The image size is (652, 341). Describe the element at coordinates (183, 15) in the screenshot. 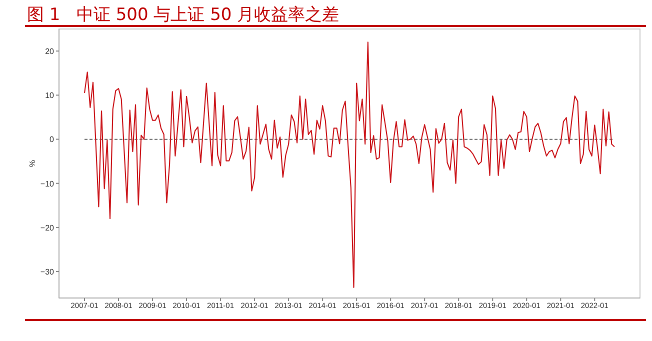

I see `chart-title: 图 1 中证 500 与上证 50 月收益率之差` at that location.